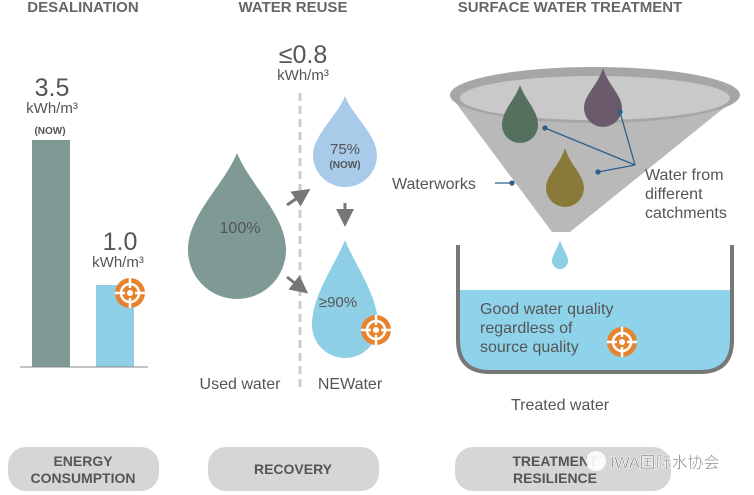 This screenshot has width=754, height=495. I want to click on arrow-down-right, so click(297, 284).